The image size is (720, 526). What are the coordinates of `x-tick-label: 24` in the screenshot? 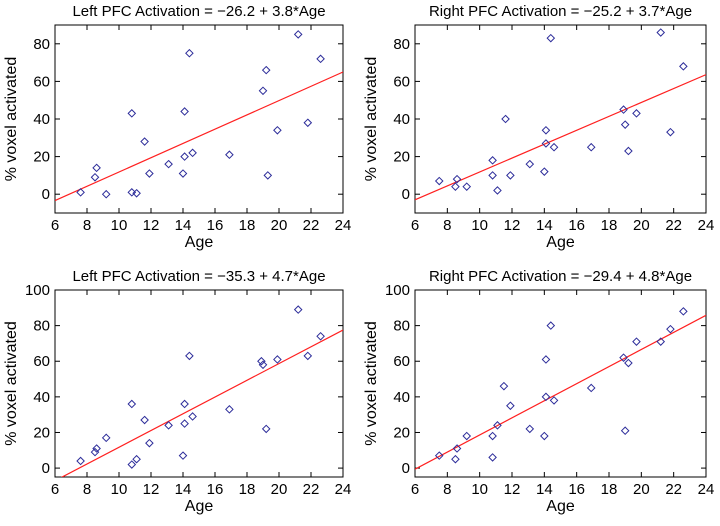 It's located at (706, 225).